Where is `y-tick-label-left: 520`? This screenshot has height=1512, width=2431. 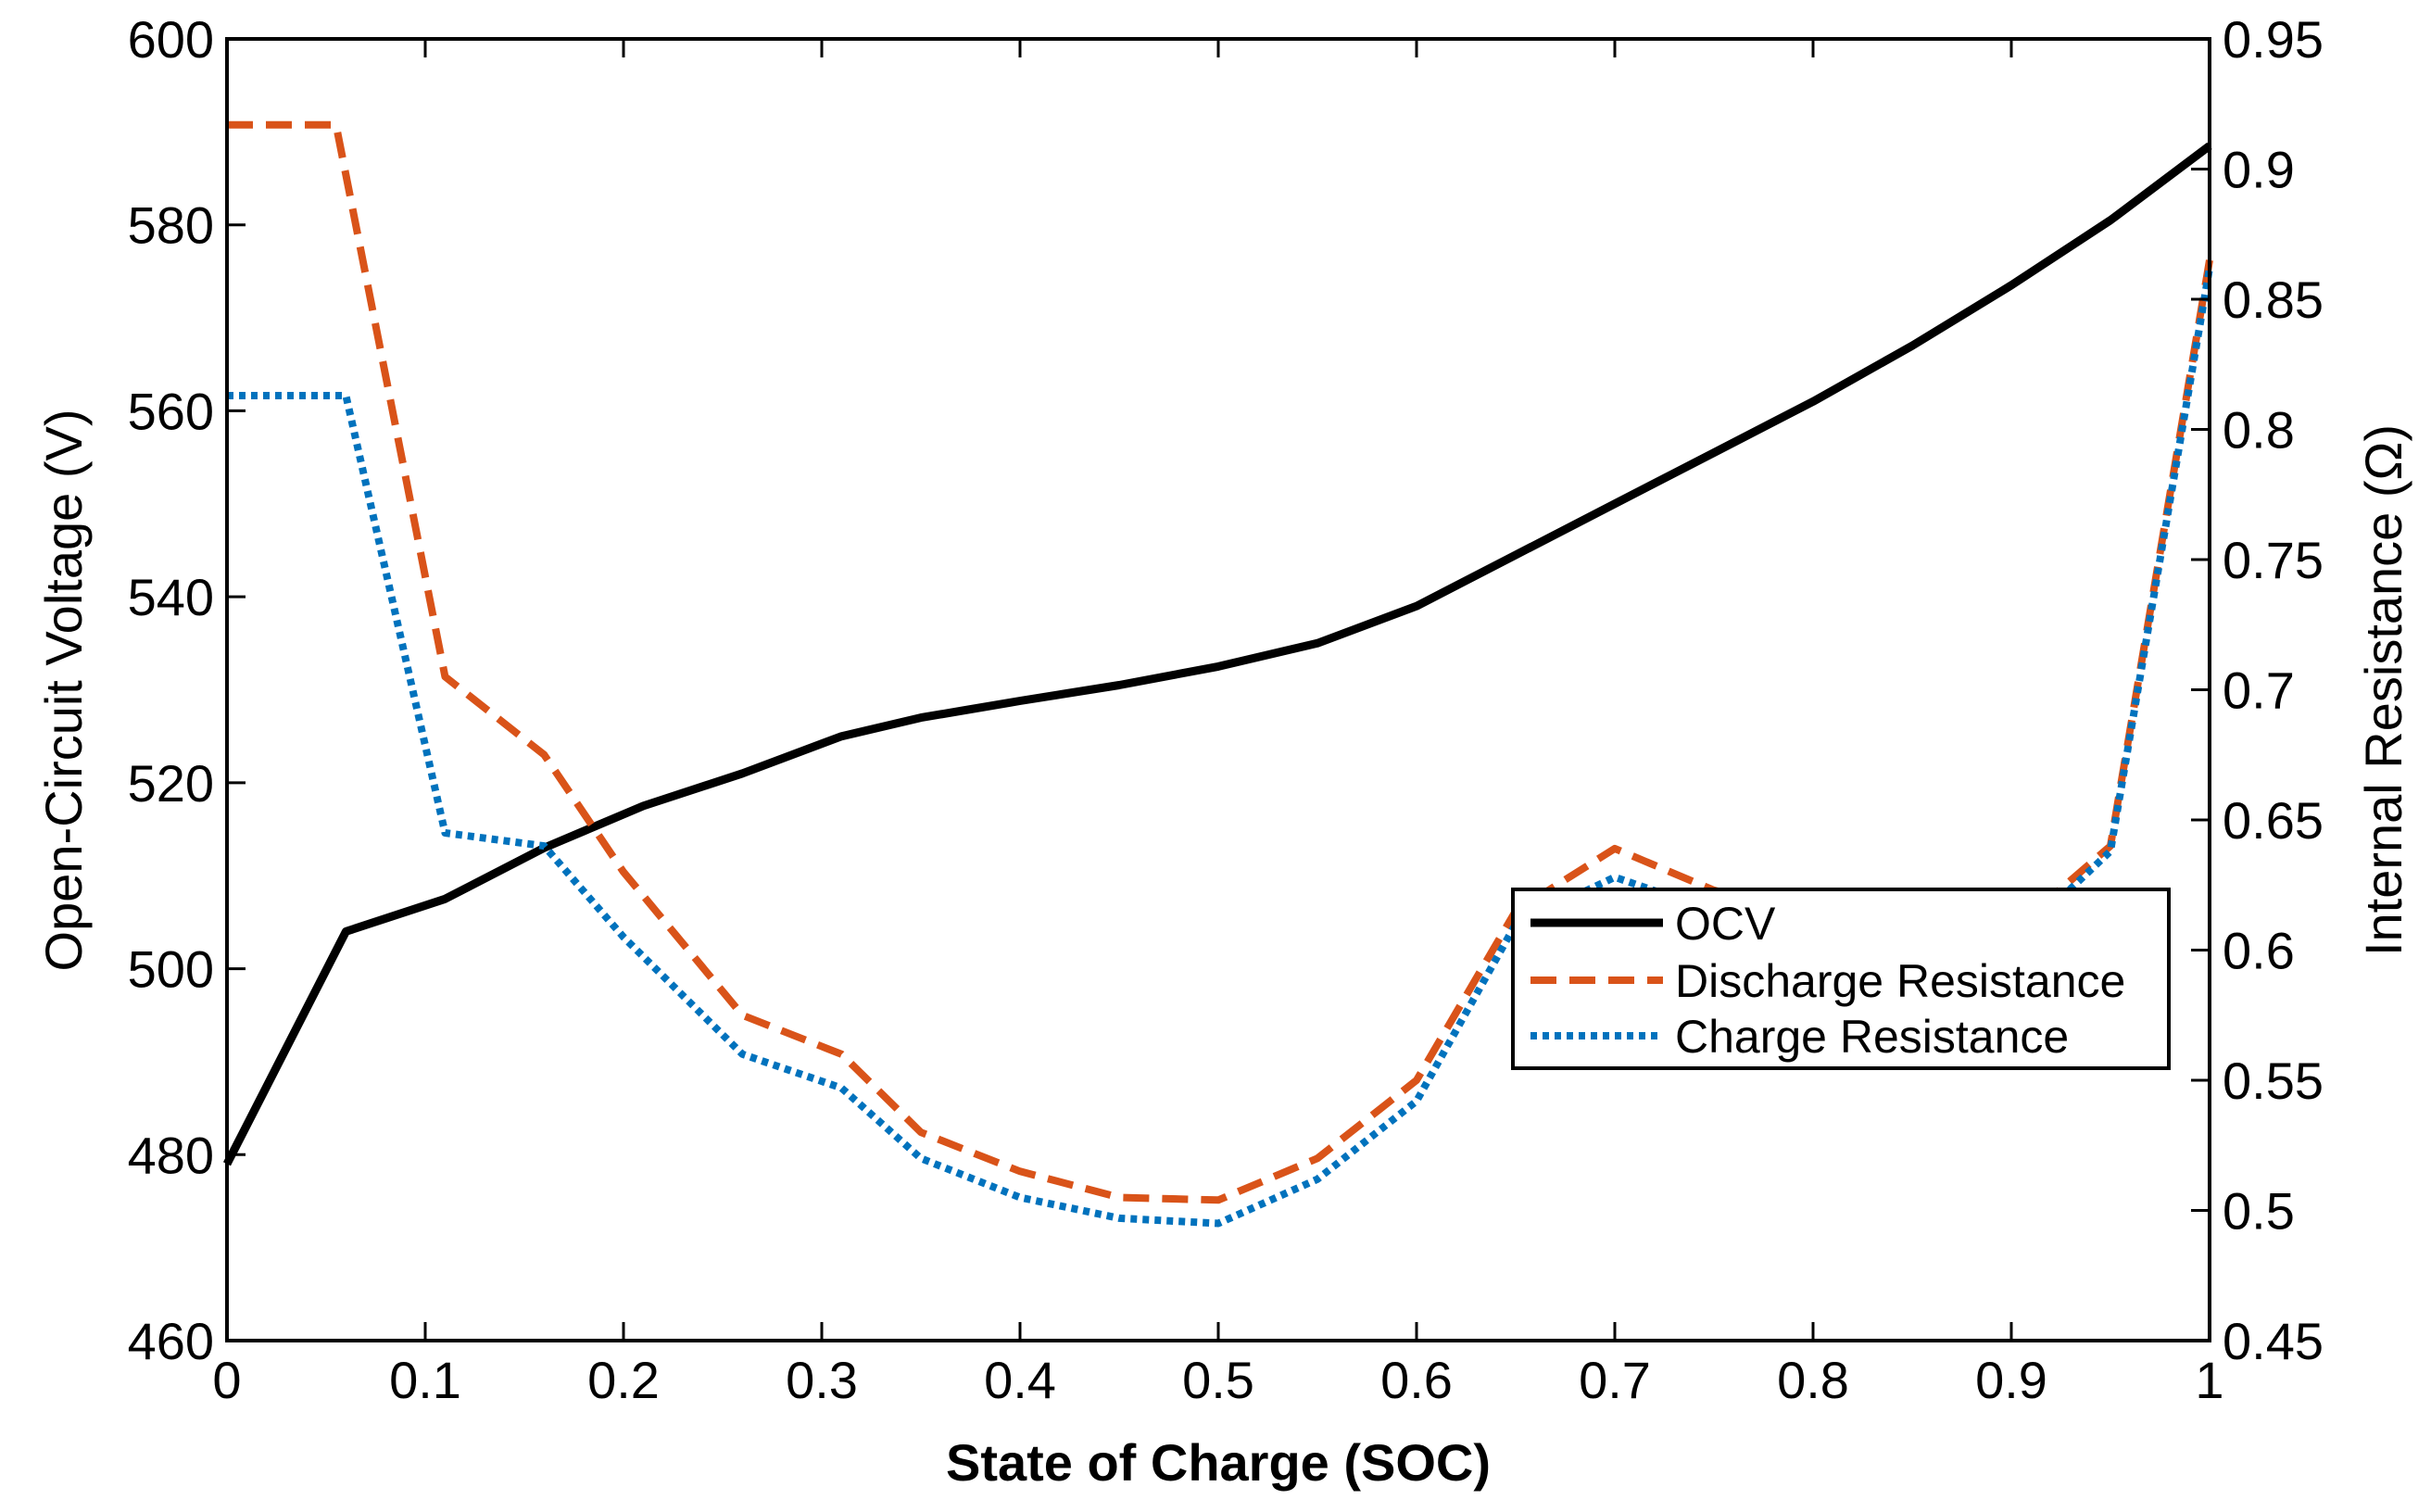 y-tick-label-left: 520 is located at coordinates (171, 783).